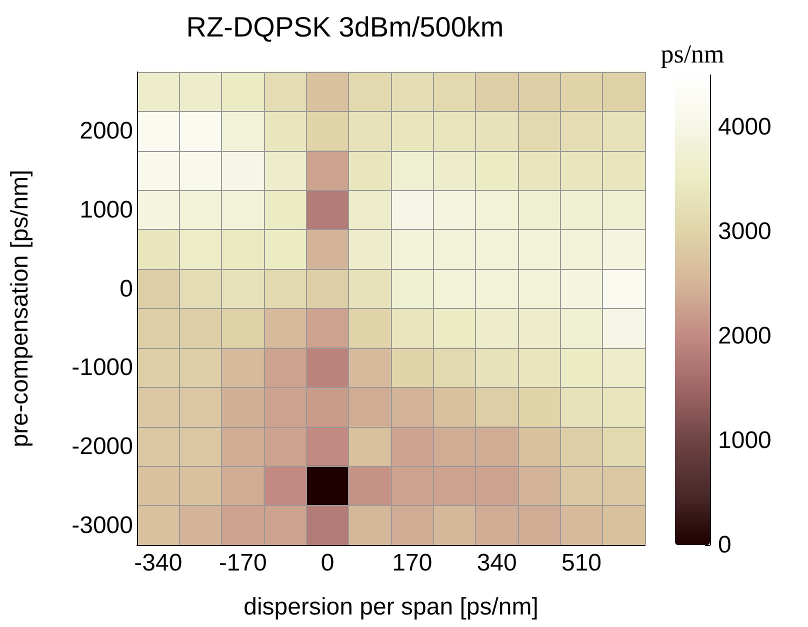 The height and width of the screenshot is (627, 808). I want to click on color-bar-label: 0, so click(725, 545).